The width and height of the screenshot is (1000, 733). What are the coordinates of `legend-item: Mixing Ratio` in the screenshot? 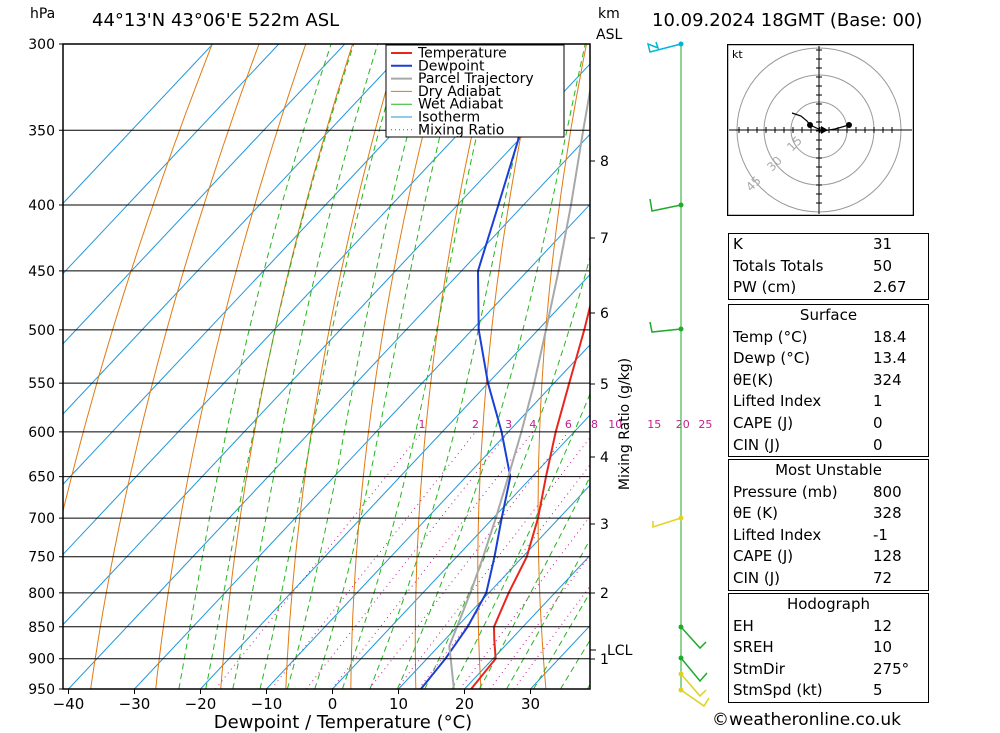 It's located at (461, 130).